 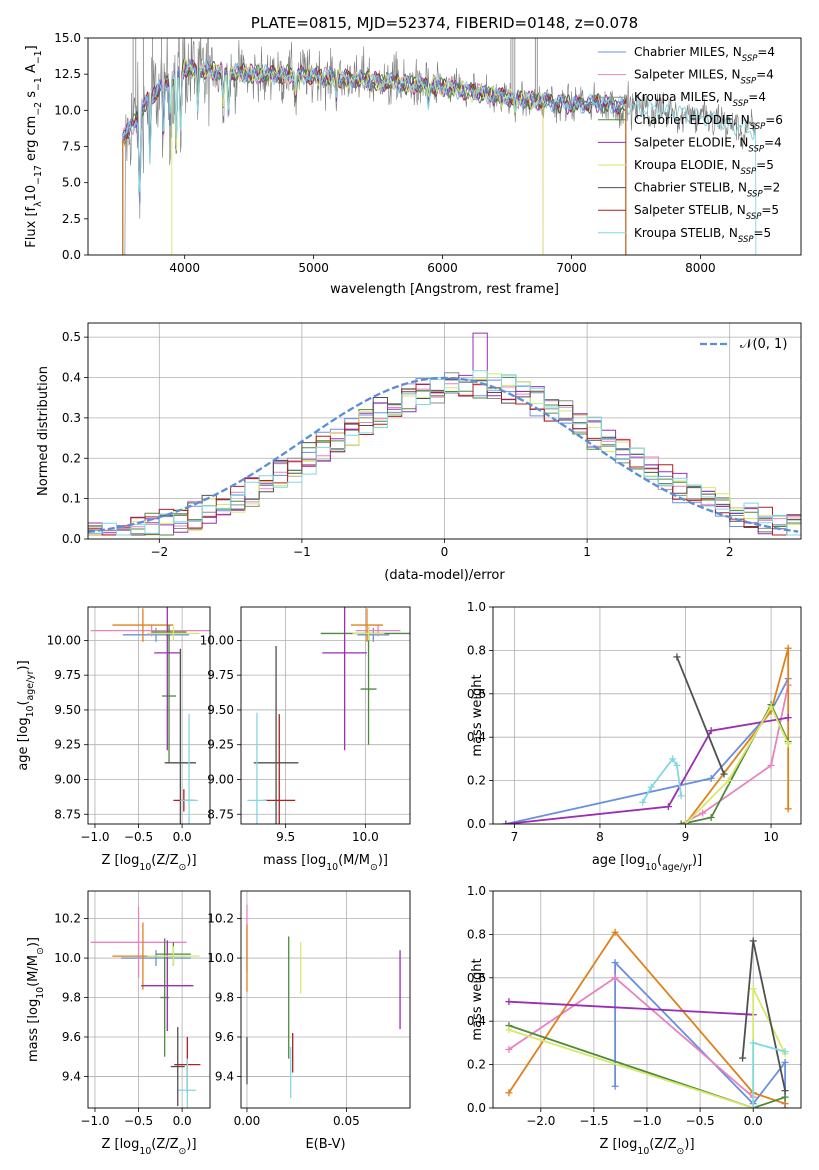 What do you see at coordinates (587, 552) in the screenshot?
I see `x-tick-label: 1` at bounding box center [587, 552].